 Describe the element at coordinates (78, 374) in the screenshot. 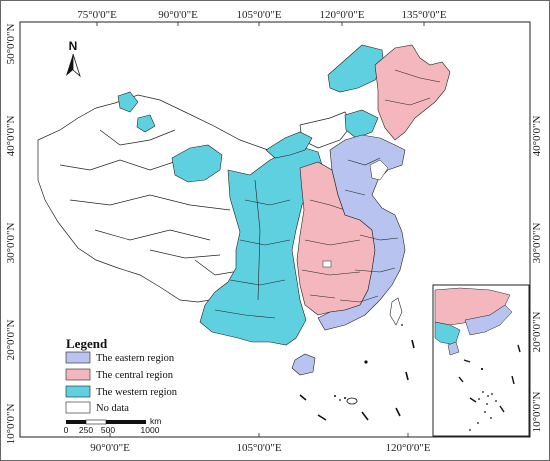

I see `legend-swatch-central` at that location.